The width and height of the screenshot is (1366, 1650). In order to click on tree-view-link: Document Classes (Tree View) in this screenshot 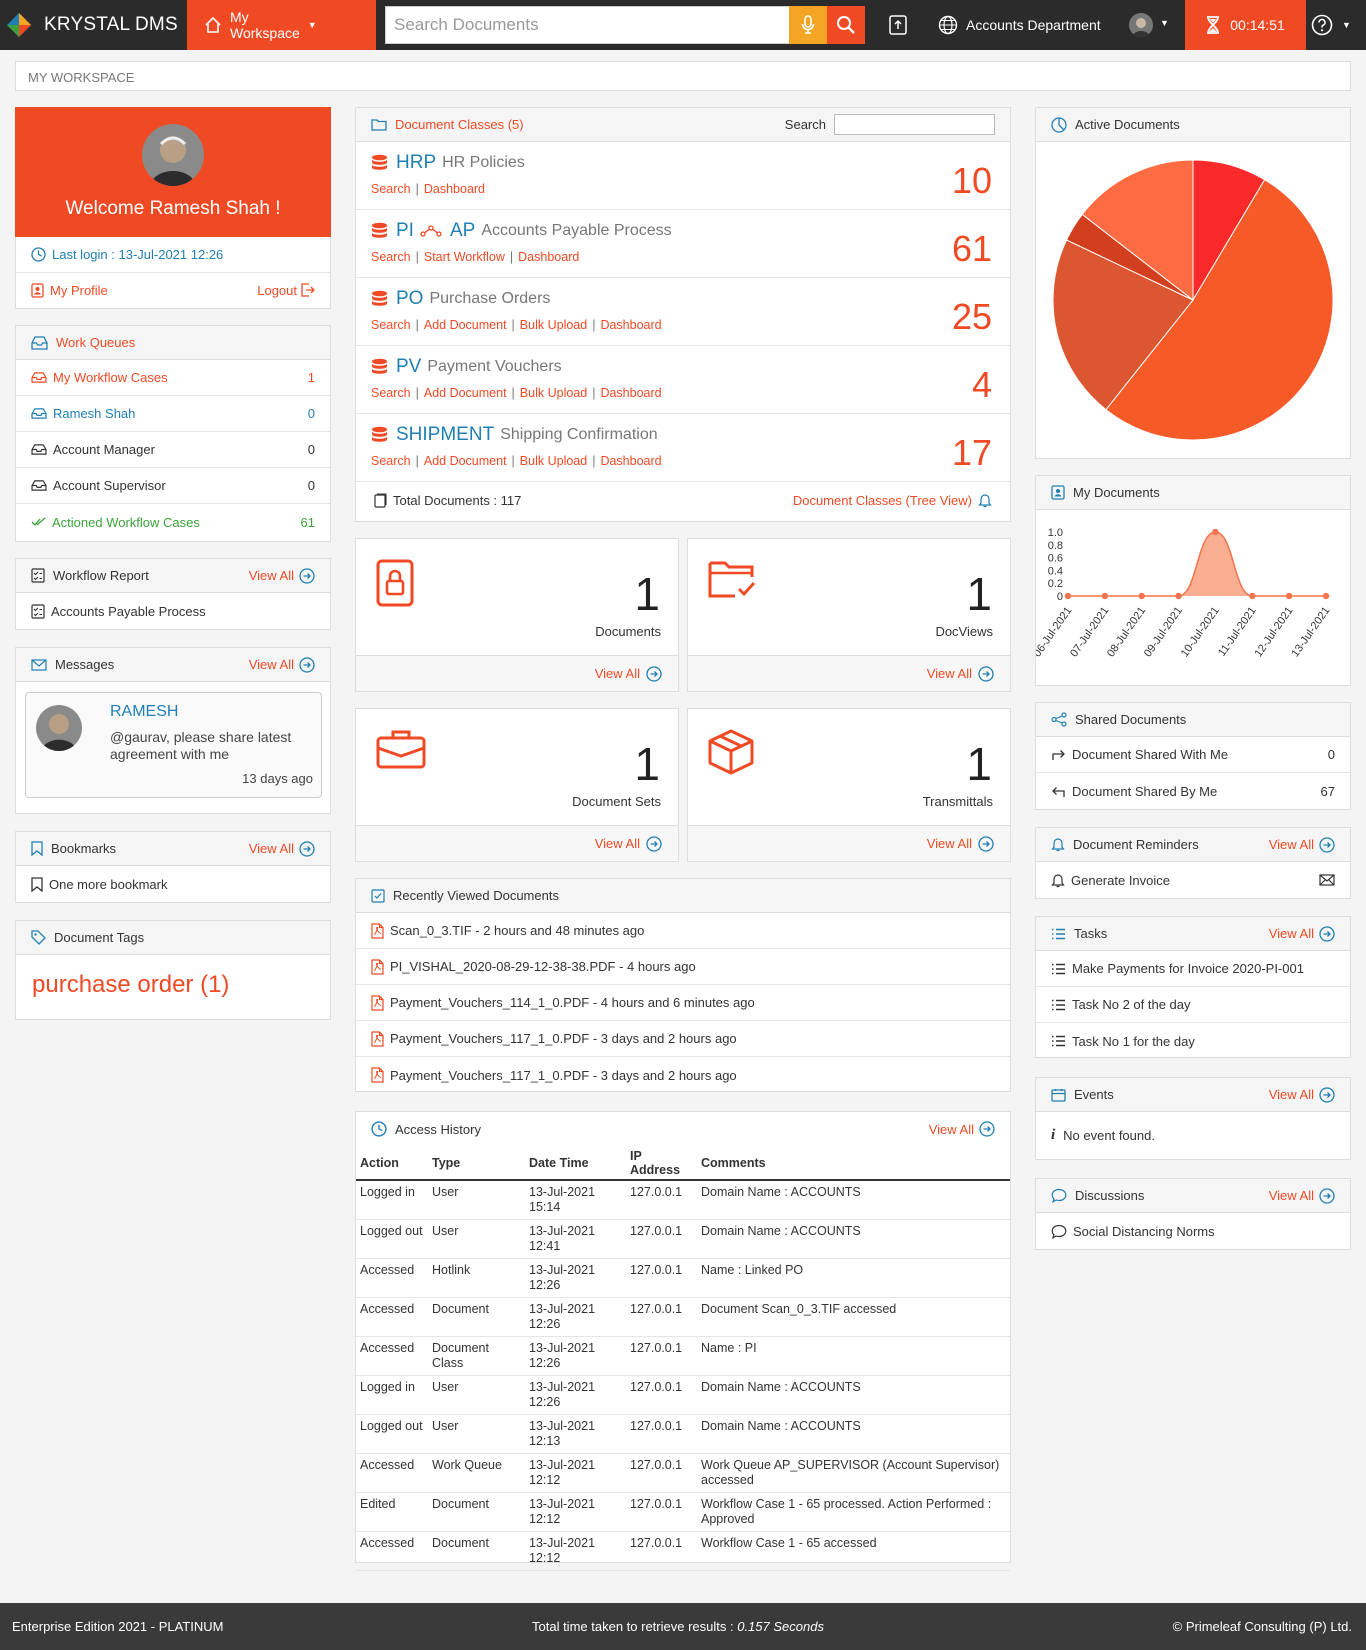, I will do `click(892, 500)`.